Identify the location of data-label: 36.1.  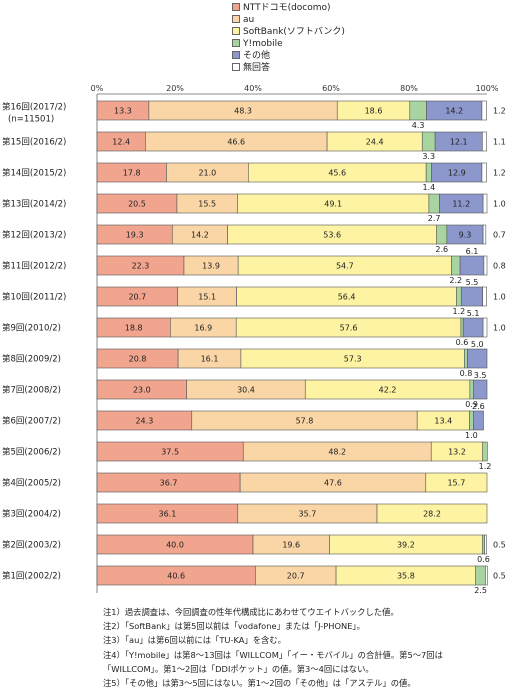
(167, 514).